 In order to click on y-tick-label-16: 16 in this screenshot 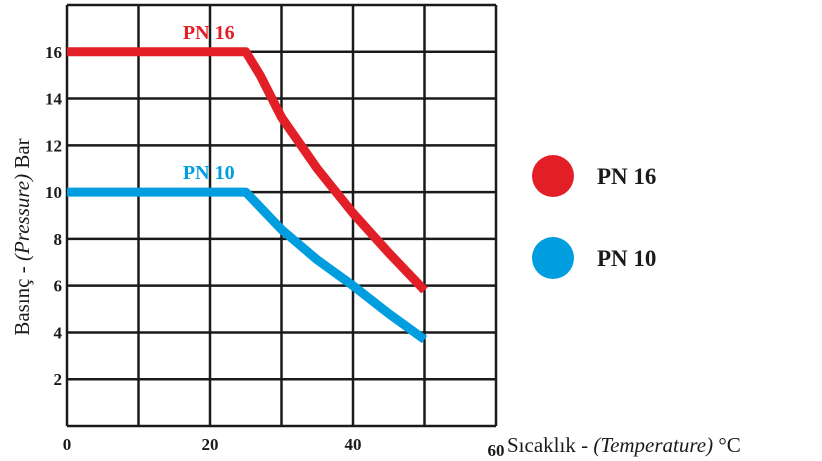, I will do `click(53, 52)`.